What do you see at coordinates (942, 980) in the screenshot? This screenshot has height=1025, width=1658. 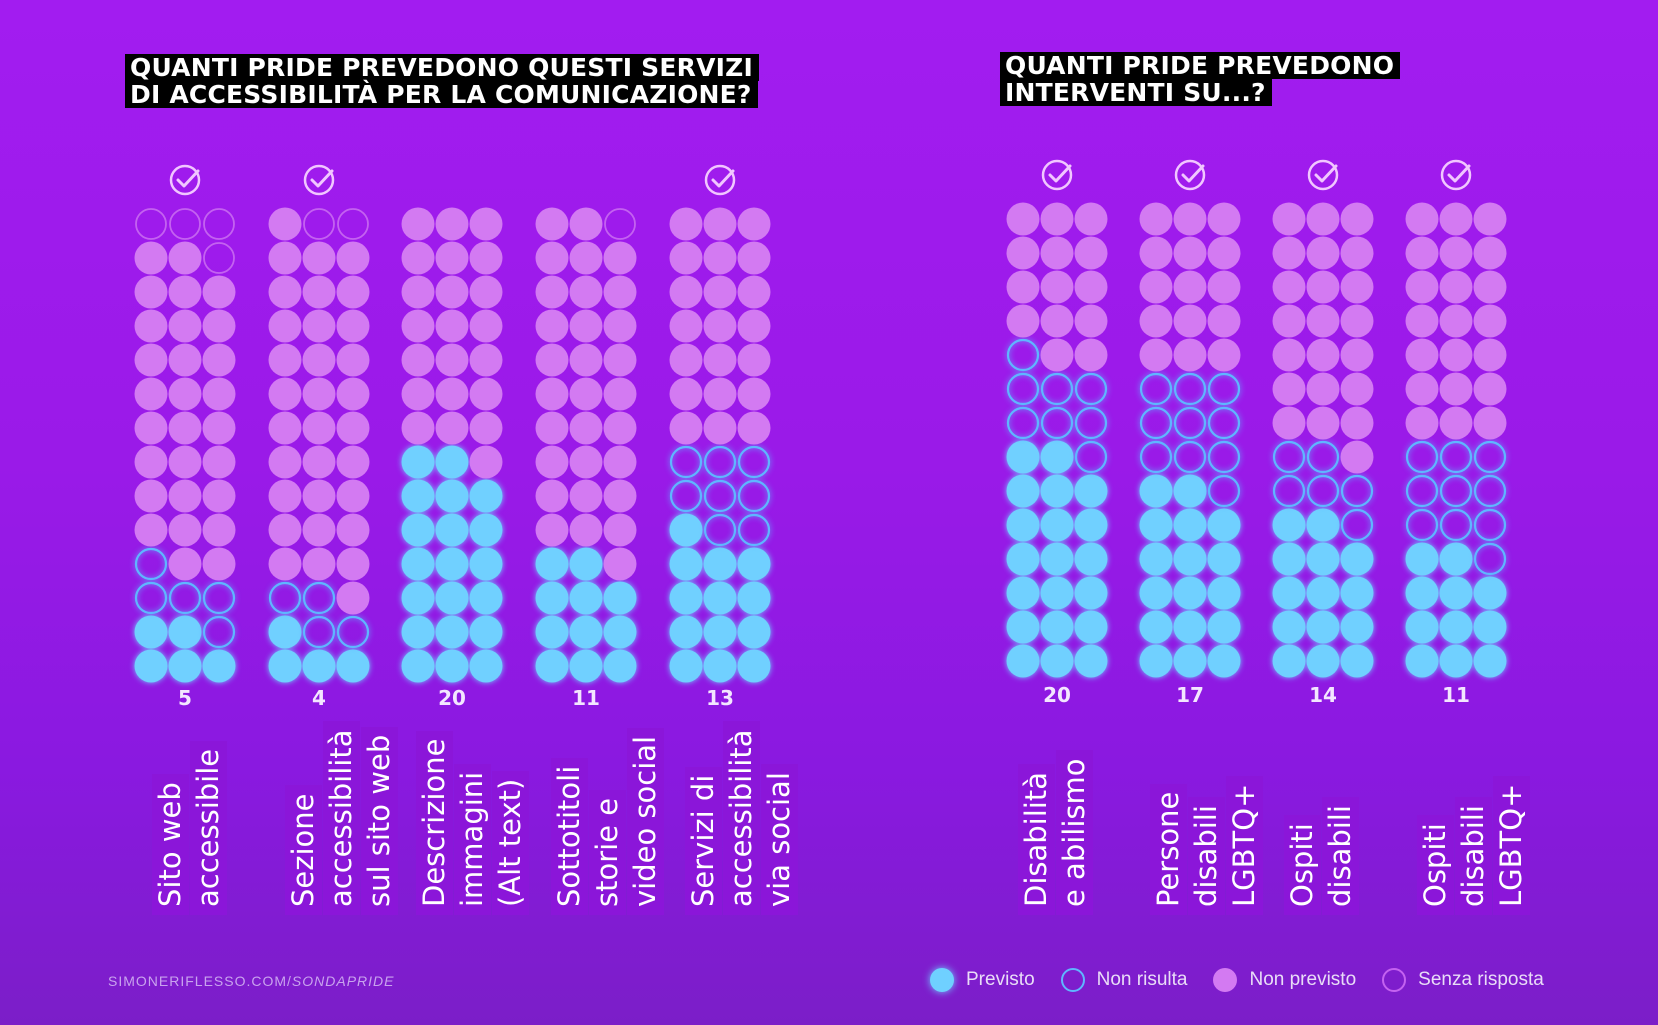 I see `legend-dot-previsto` at bounding box center [942, 980].